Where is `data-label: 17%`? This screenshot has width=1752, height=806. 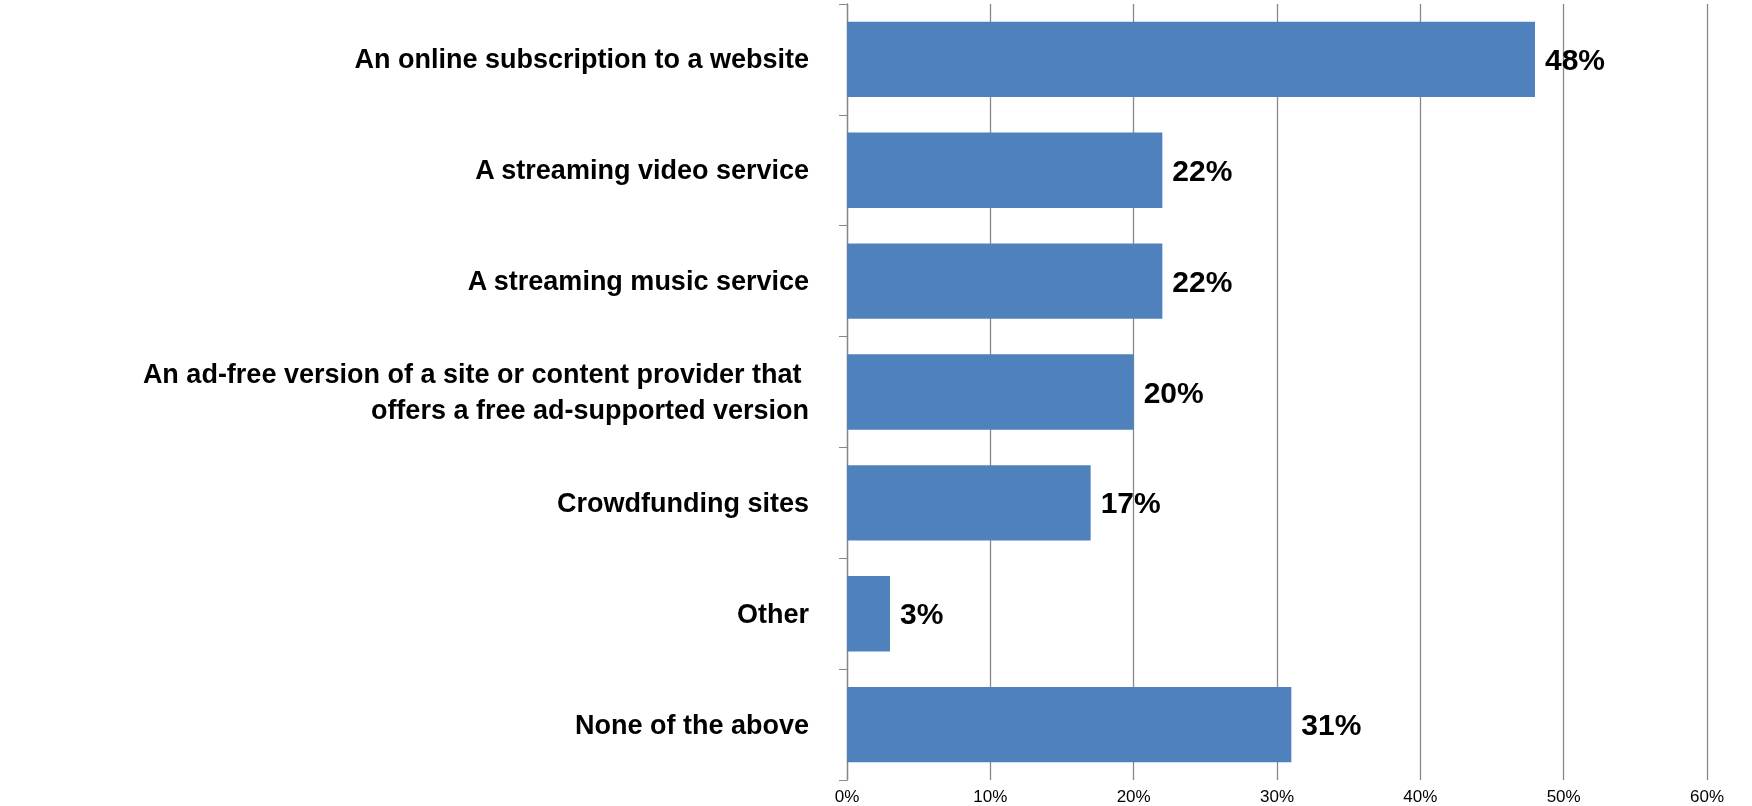
data-label: 17% is located at coordinates (1130, 503).